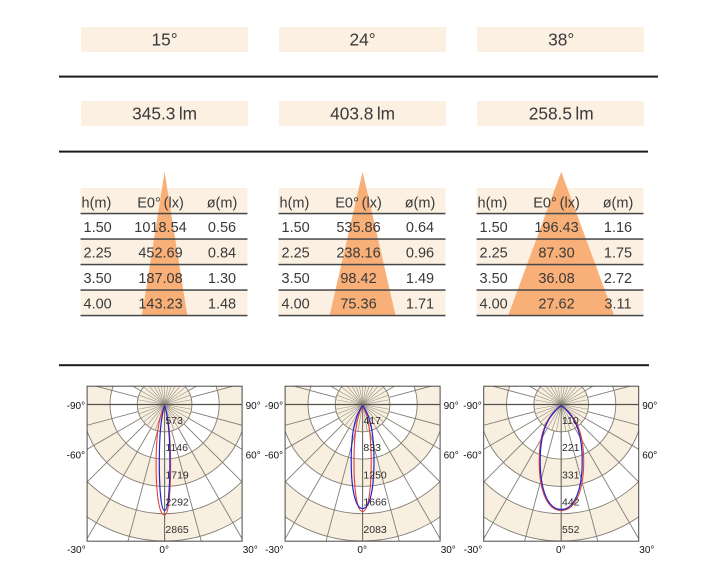 This screenshot has height=585, width=727. I want to click on svg-text: 2865, so click(177, 530).